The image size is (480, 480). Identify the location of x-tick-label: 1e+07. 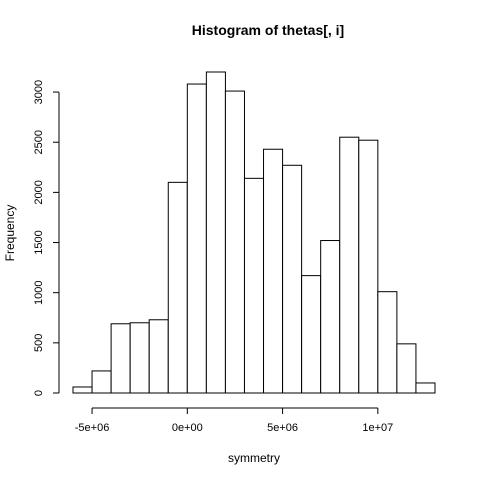
(377, 428).